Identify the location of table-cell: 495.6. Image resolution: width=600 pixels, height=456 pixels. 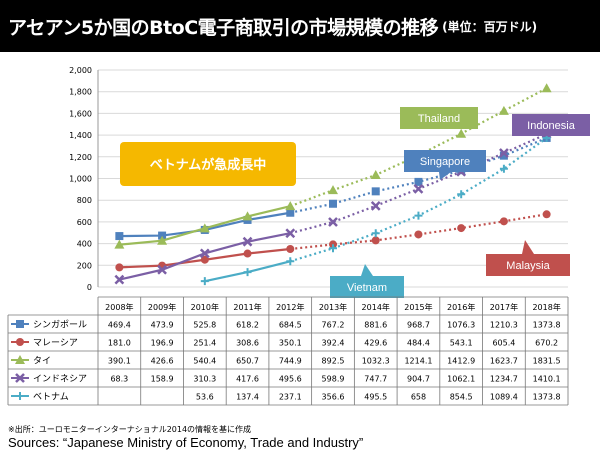
(290, 379).